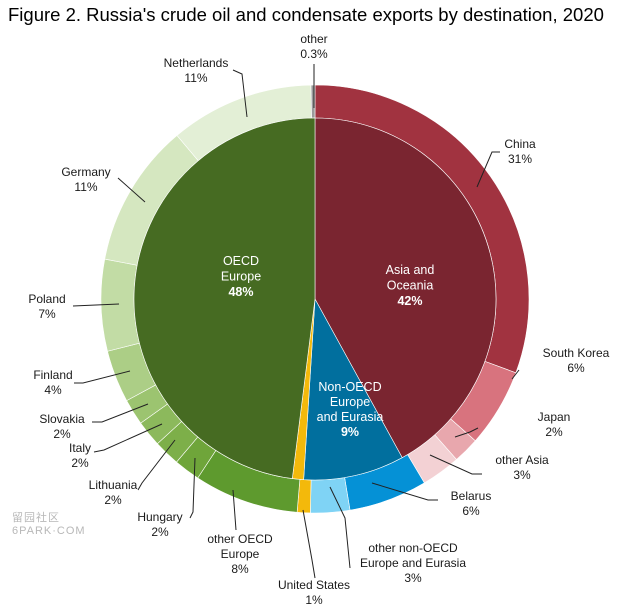 The image size is (620, 613). What do you see at coordinates (240, 539) in the screenshot?
I see `label-other-oecd-line: other OECD` at bounding box center [240, 539].